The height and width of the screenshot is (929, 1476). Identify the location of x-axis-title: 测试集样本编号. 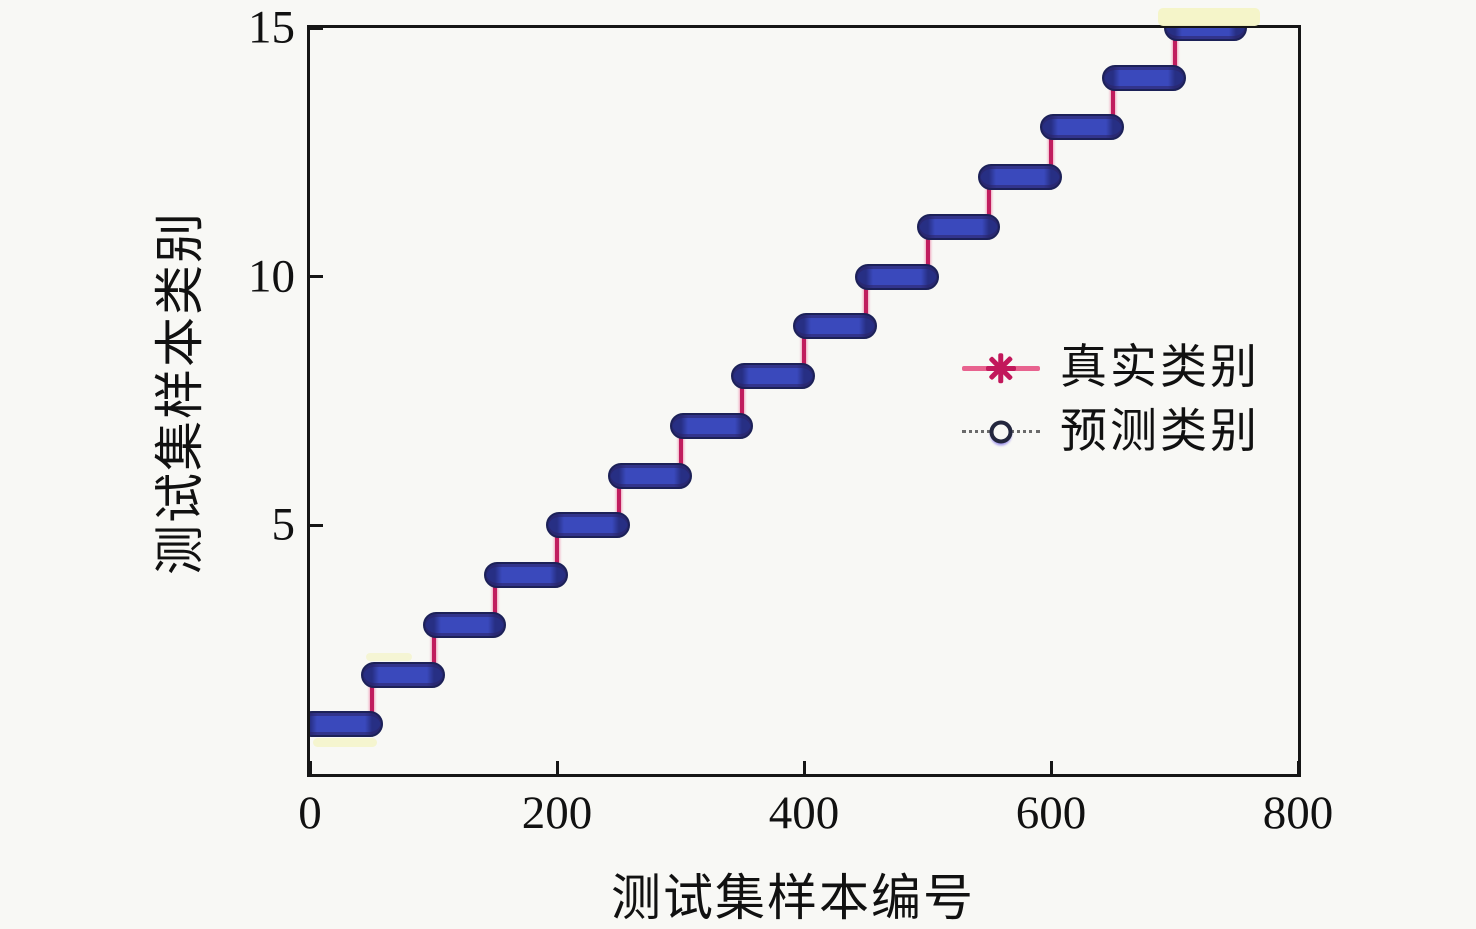
(793, 898).